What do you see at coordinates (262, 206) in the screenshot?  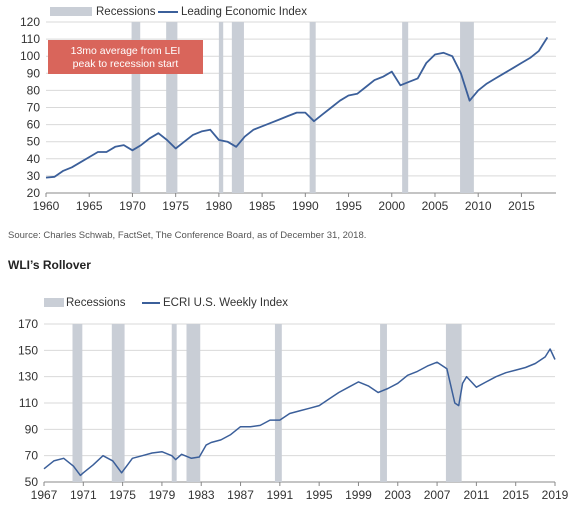 I see `x-tick-label: 1985` at bounding box center [262, 206].